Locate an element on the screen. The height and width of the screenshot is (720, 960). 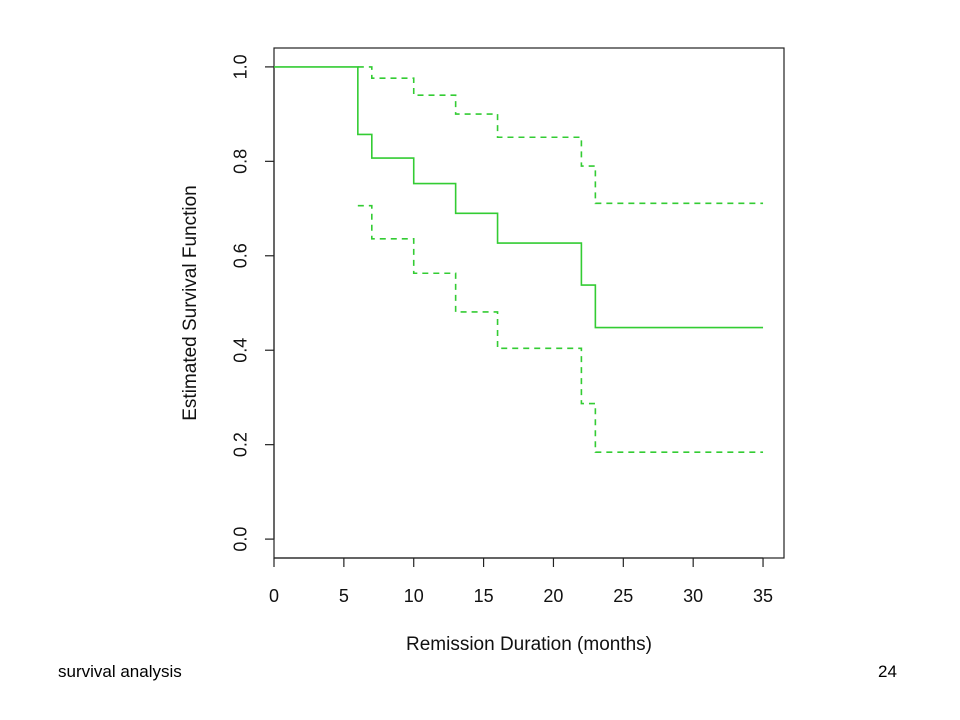
x-tick-label: 30 is located at coordinates (693, 596).